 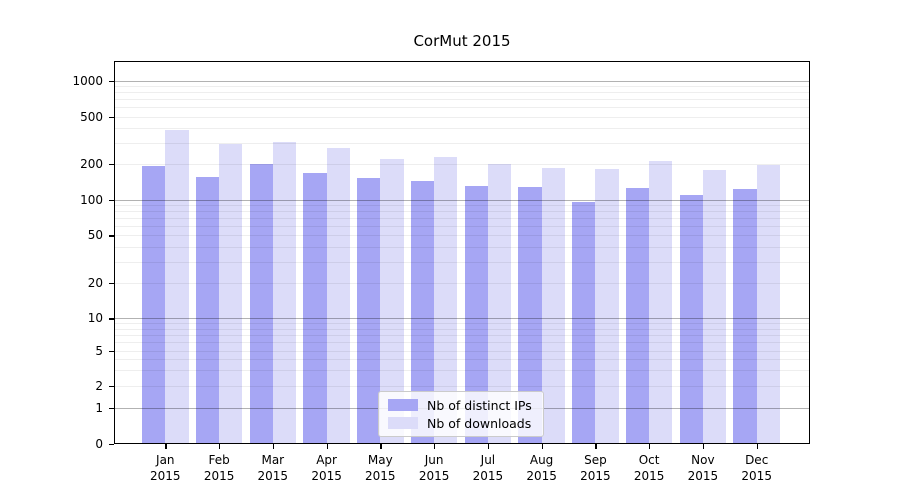 I want to click on legend-swatch-distinct-ips, so click(x=403, y=405).